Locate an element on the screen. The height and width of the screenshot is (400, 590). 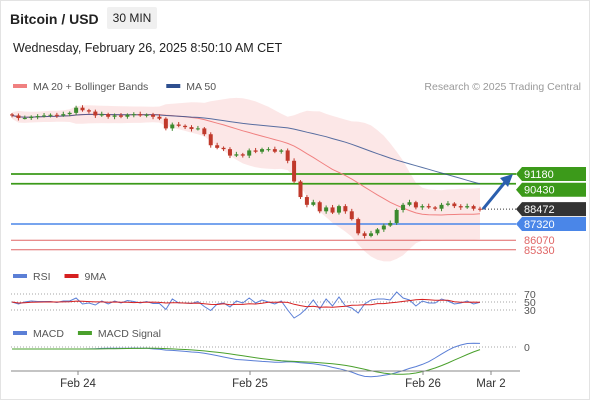
macd-line is located at coordinates (246, 360).